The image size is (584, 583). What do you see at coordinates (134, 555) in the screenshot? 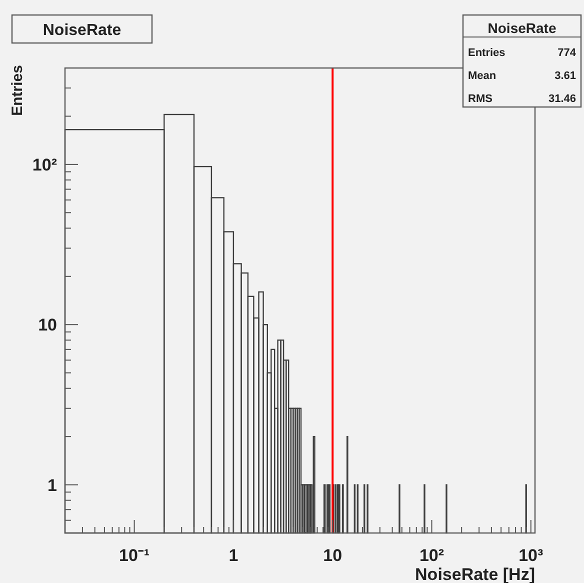
I see `x-tick-label: 10⁻¹` at bounding box center [134, 555].